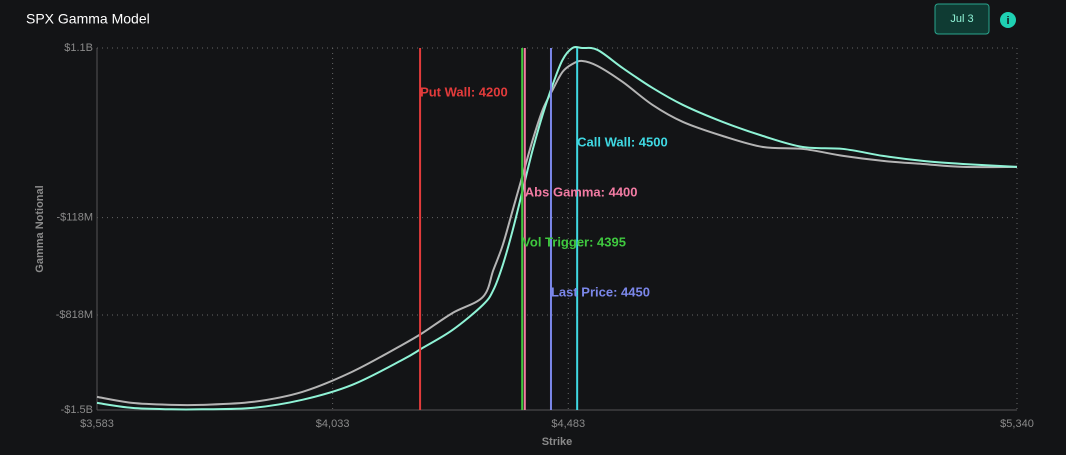 The image size is (1066, 455). I want to click on level-label: Abs Gamma: 4400, so click(581, 191).